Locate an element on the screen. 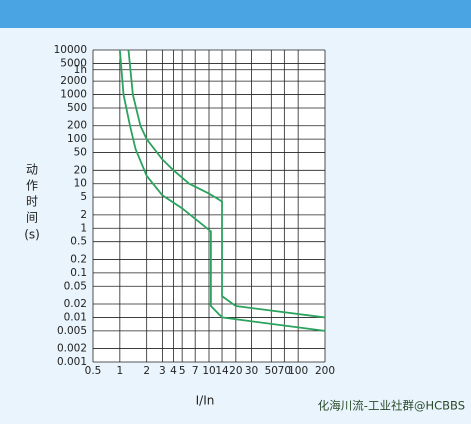 The height and width of the screenshot is (424, 471). y-tick-label: 5000 is located at coordinates (73, 63).